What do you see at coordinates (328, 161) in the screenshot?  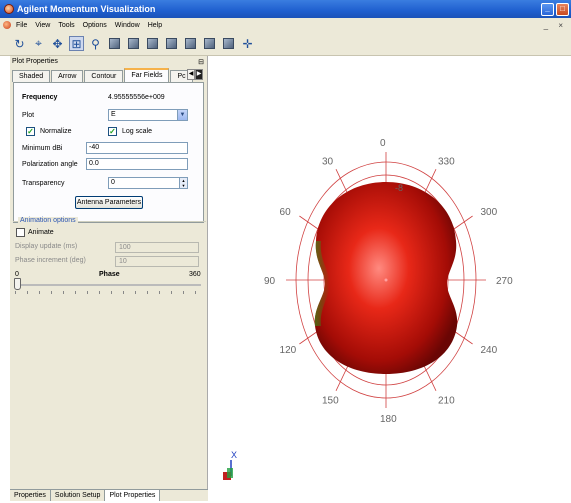 I see `polar-angle-label: 30` at bounding box center [328, 161].